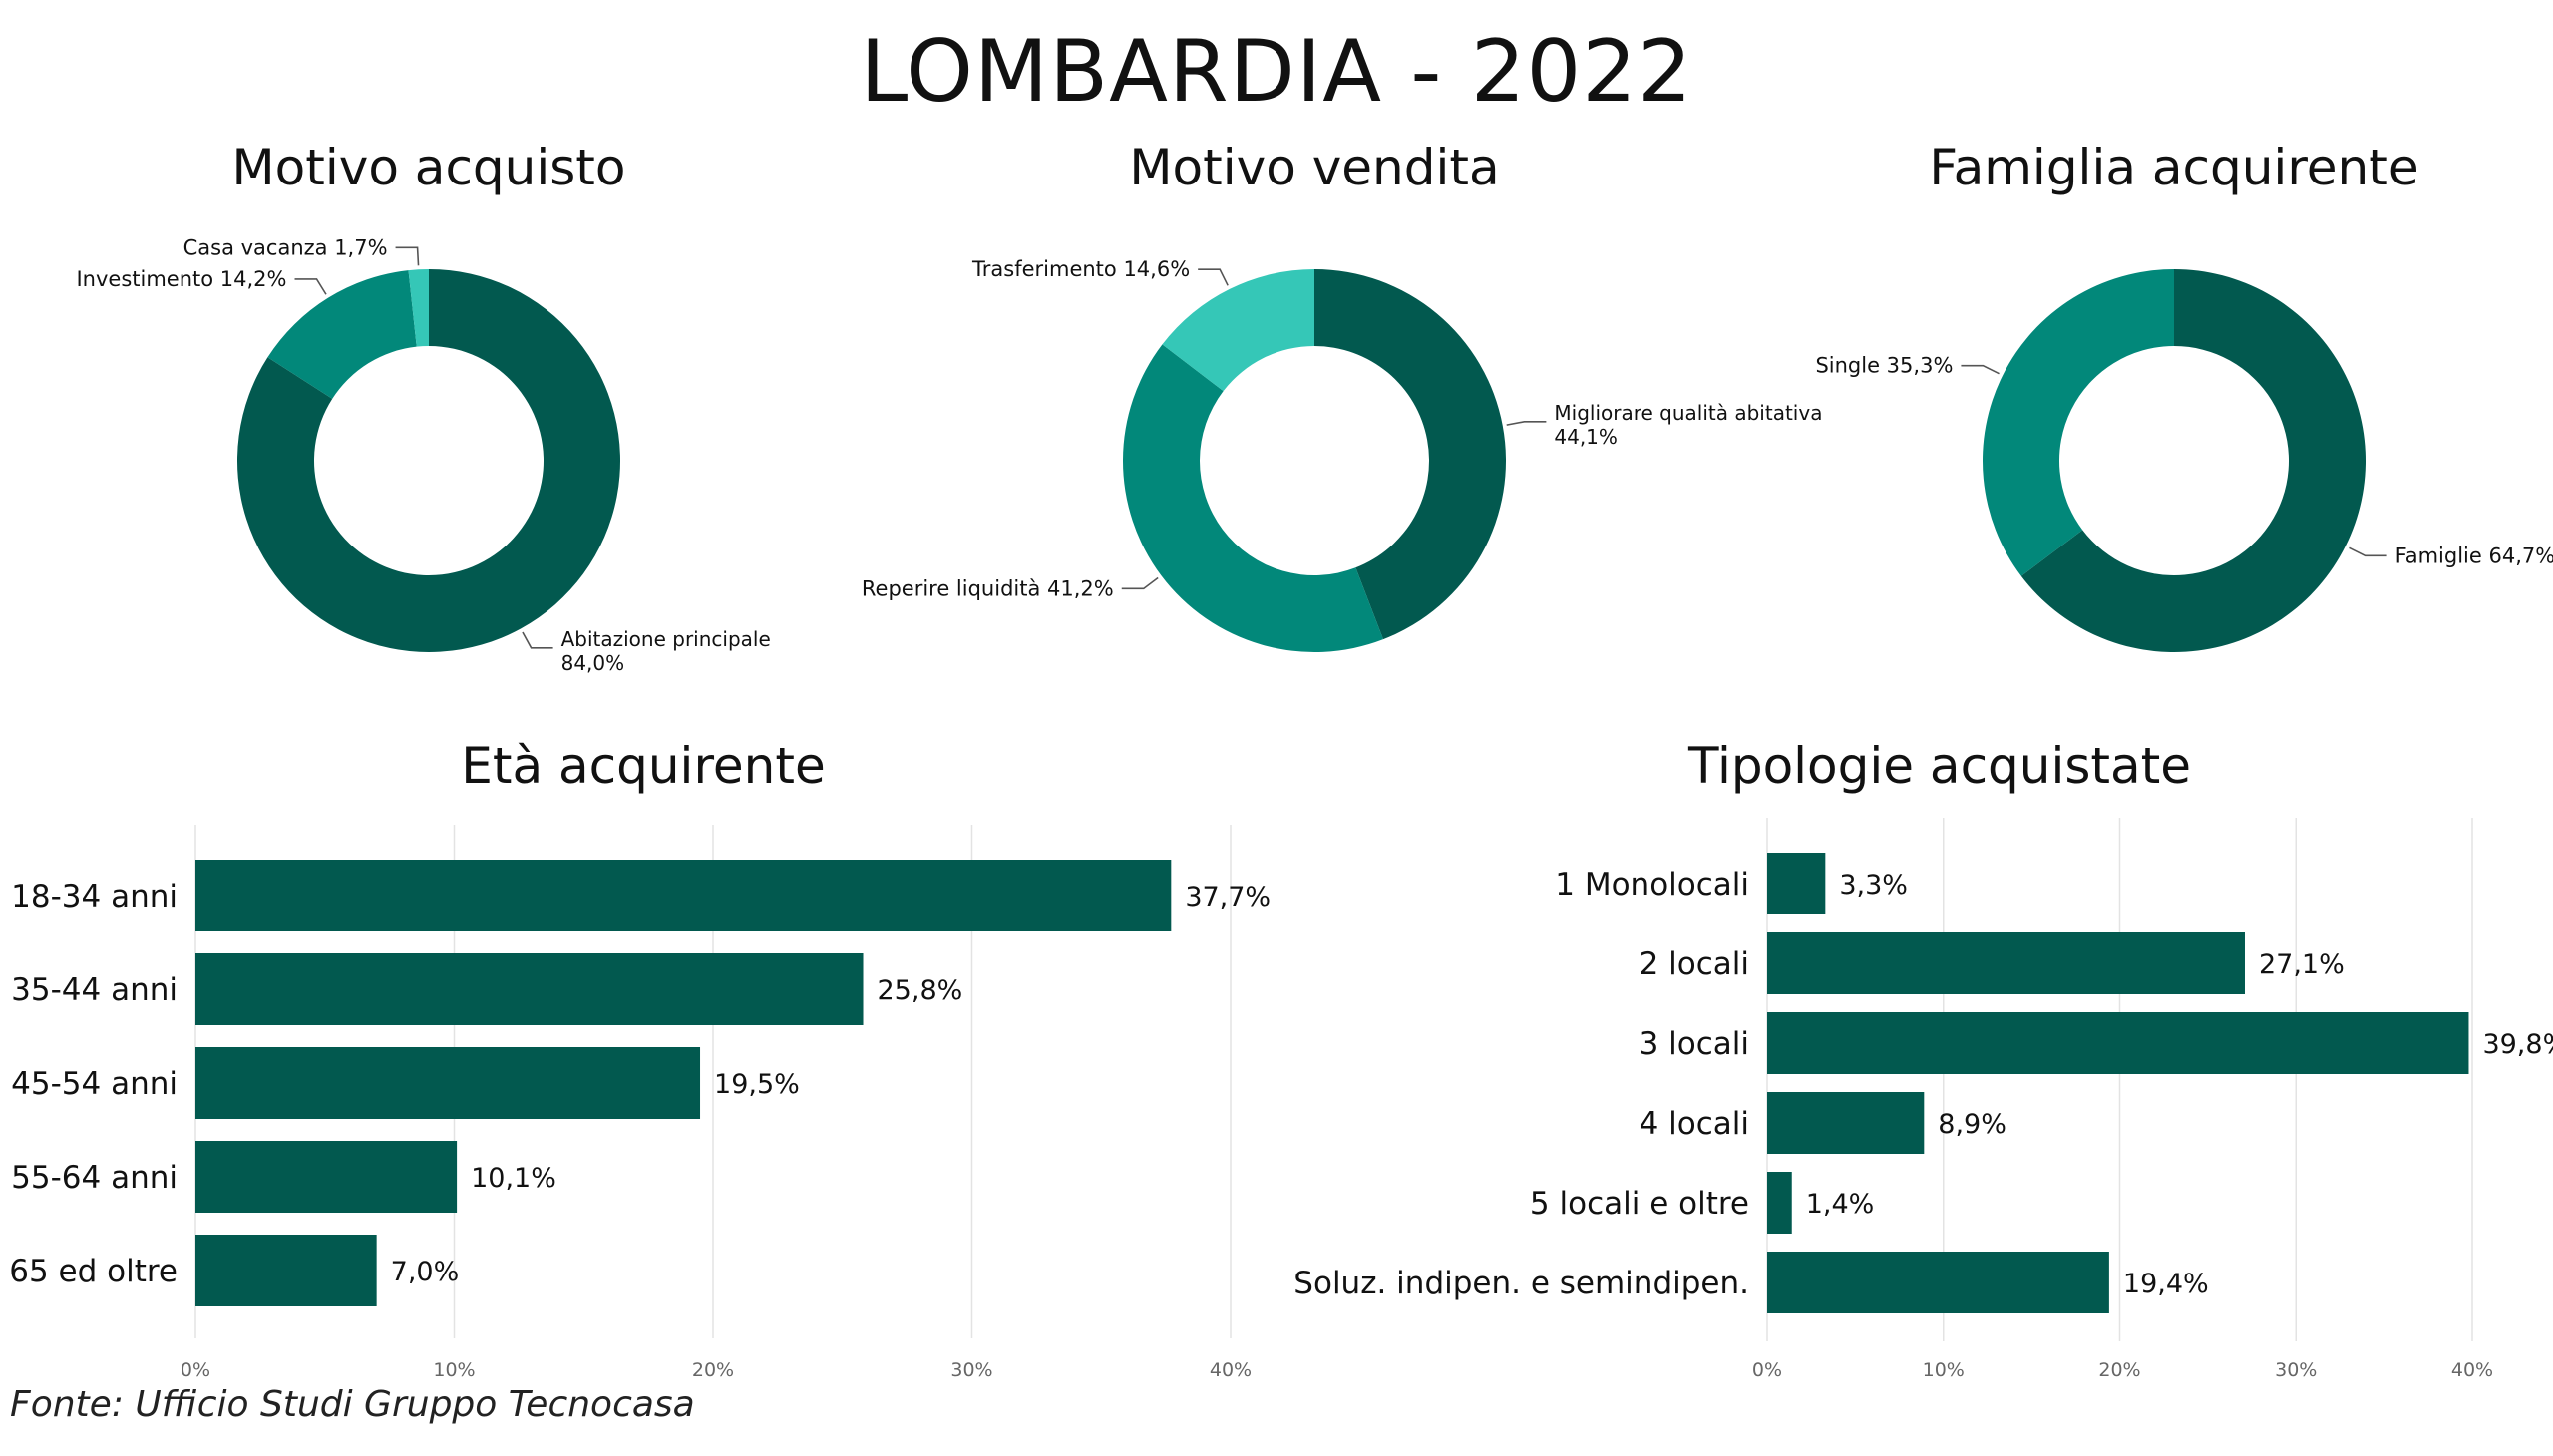 The height and width of the screenshot is (1456, 2553). Describe the element at coordinates (426, 1272) in the screenshot. I see `data-label: 7,0%` at that location.